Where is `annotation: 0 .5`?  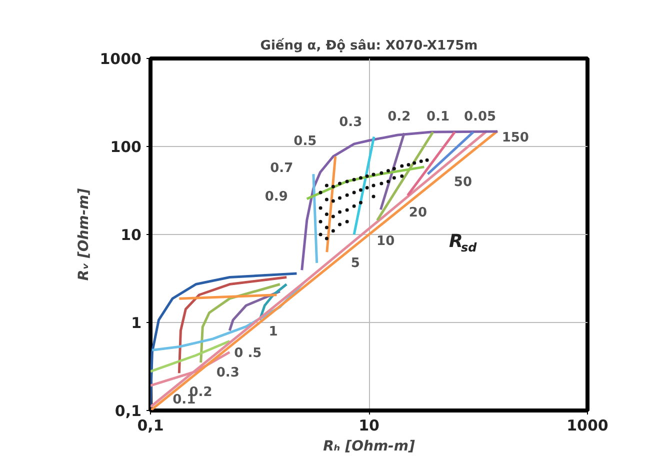 annotation: 0 .5 is located at coordinates (248, 353).